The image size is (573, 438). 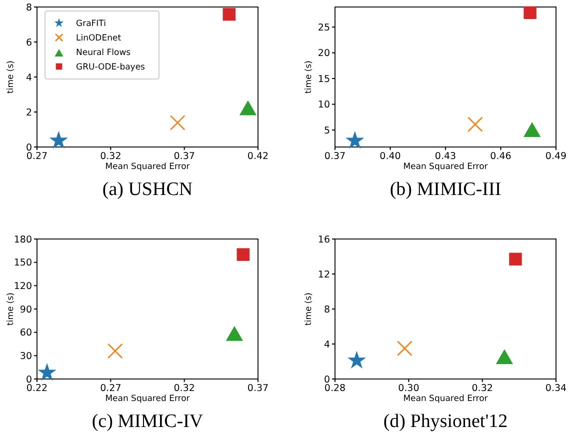 I want to click on y-tick-label: 6, so click(x=29, y=42).